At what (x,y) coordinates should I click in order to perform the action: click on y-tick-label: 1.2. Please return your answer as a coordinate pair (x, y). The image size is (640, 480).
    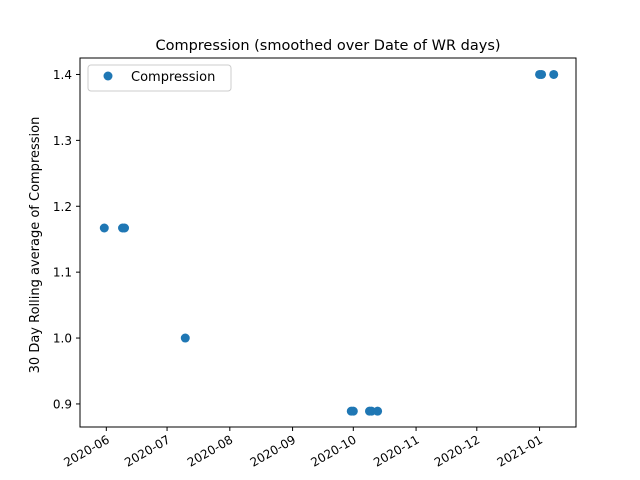
    Looking at the image, I should click on (62, 207).